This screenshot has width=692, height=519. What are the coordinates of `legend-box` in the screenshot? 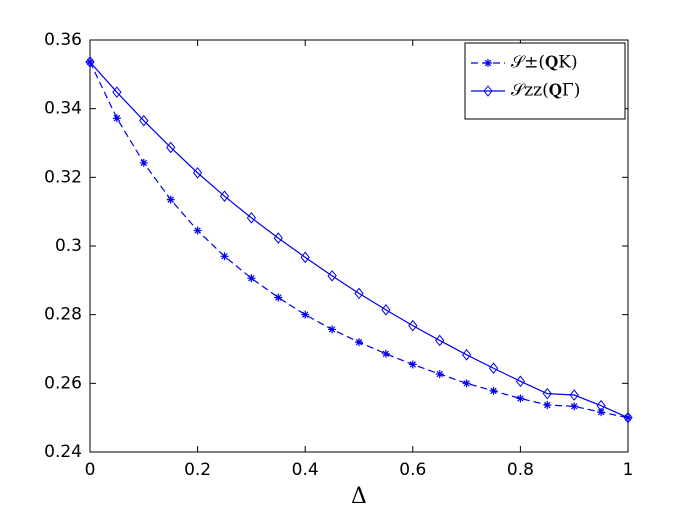 It's located at (545, 81).